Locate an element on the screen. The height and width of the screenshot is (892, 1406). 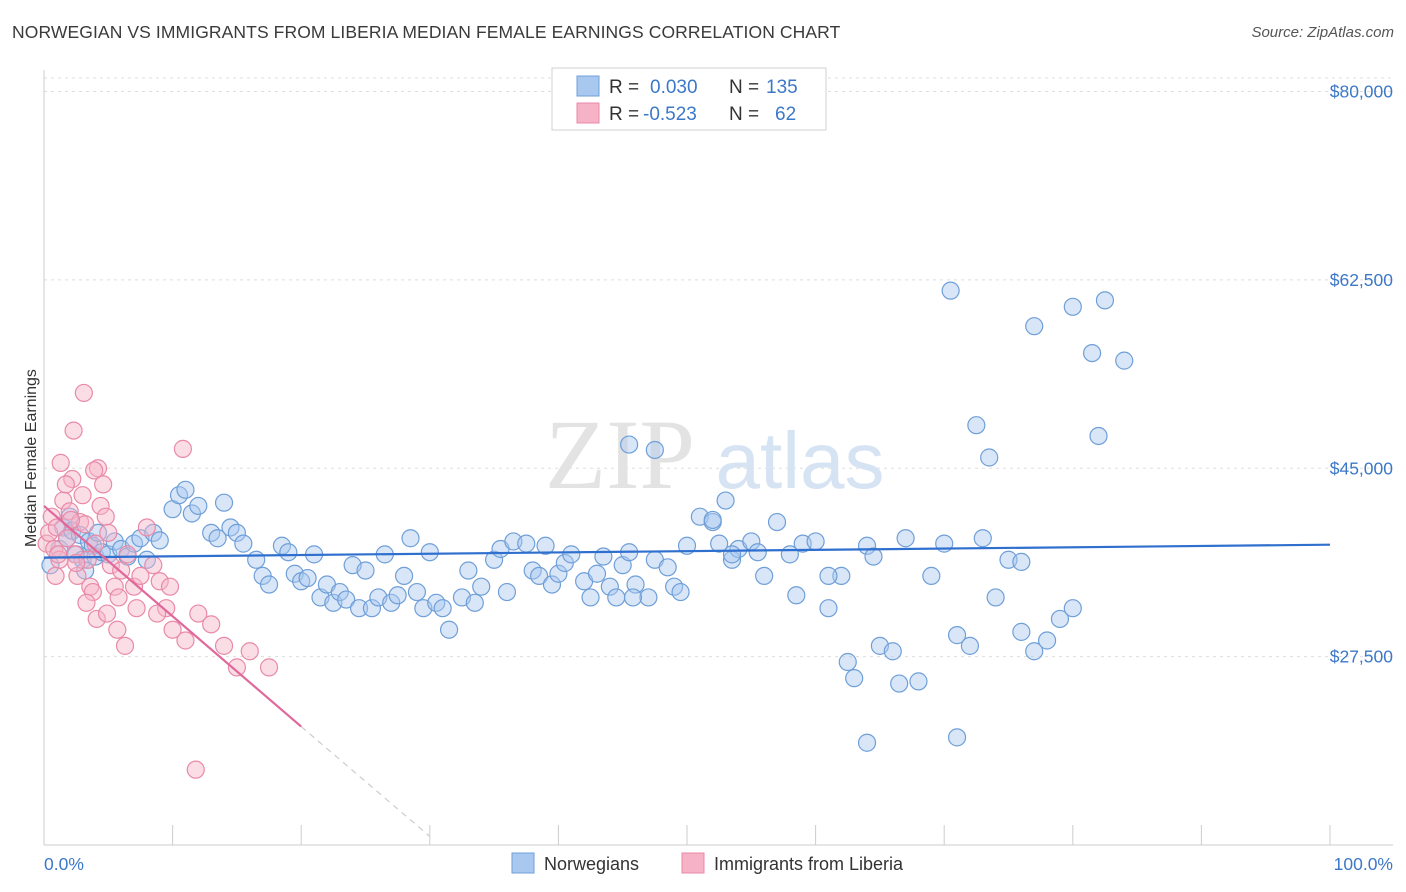
x-tick-label-min: 0.0% is located at coordinates (64, 864).